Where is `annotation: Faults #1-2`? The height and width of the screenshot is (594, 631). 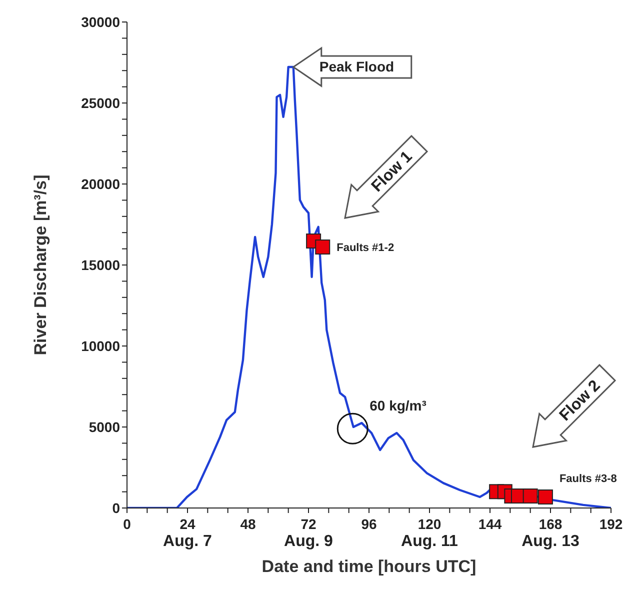 annotation: Faults #1-2 is located at coordinates (365, 248).